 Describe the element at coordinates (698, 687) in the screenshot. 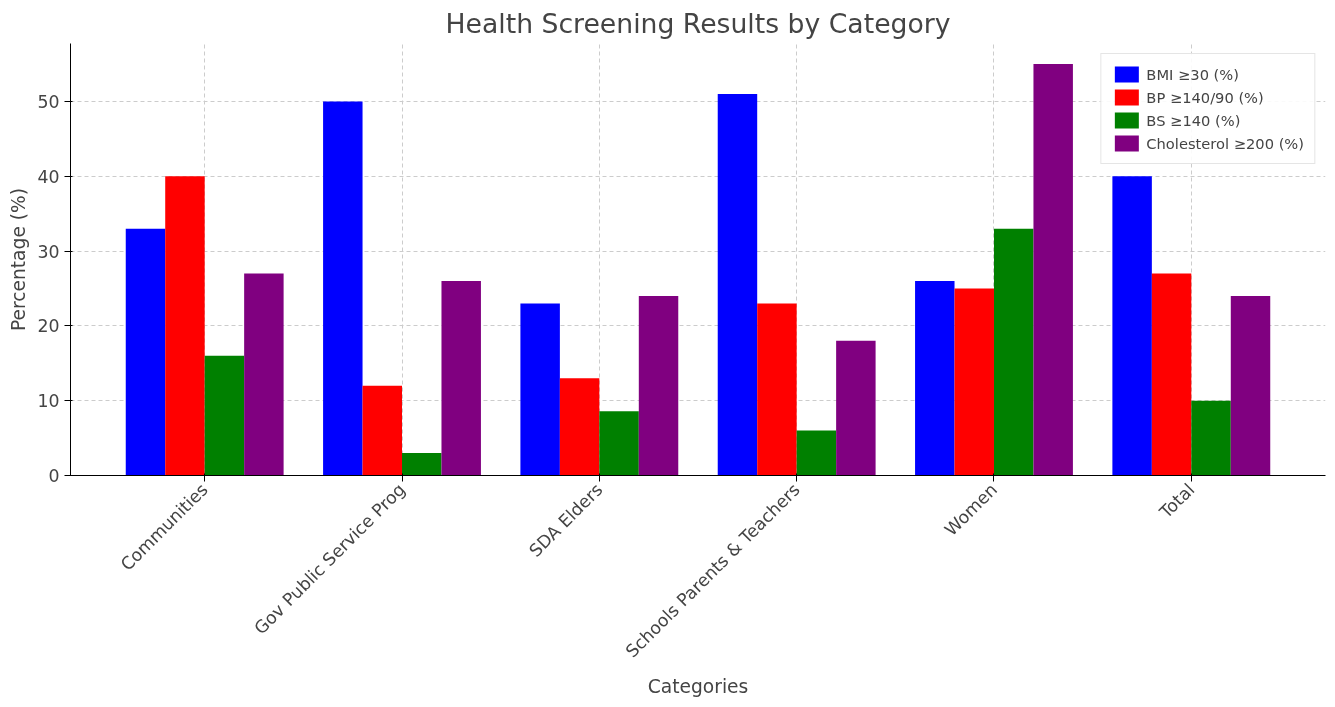

I see `x-axis-title: Categories` at that location.